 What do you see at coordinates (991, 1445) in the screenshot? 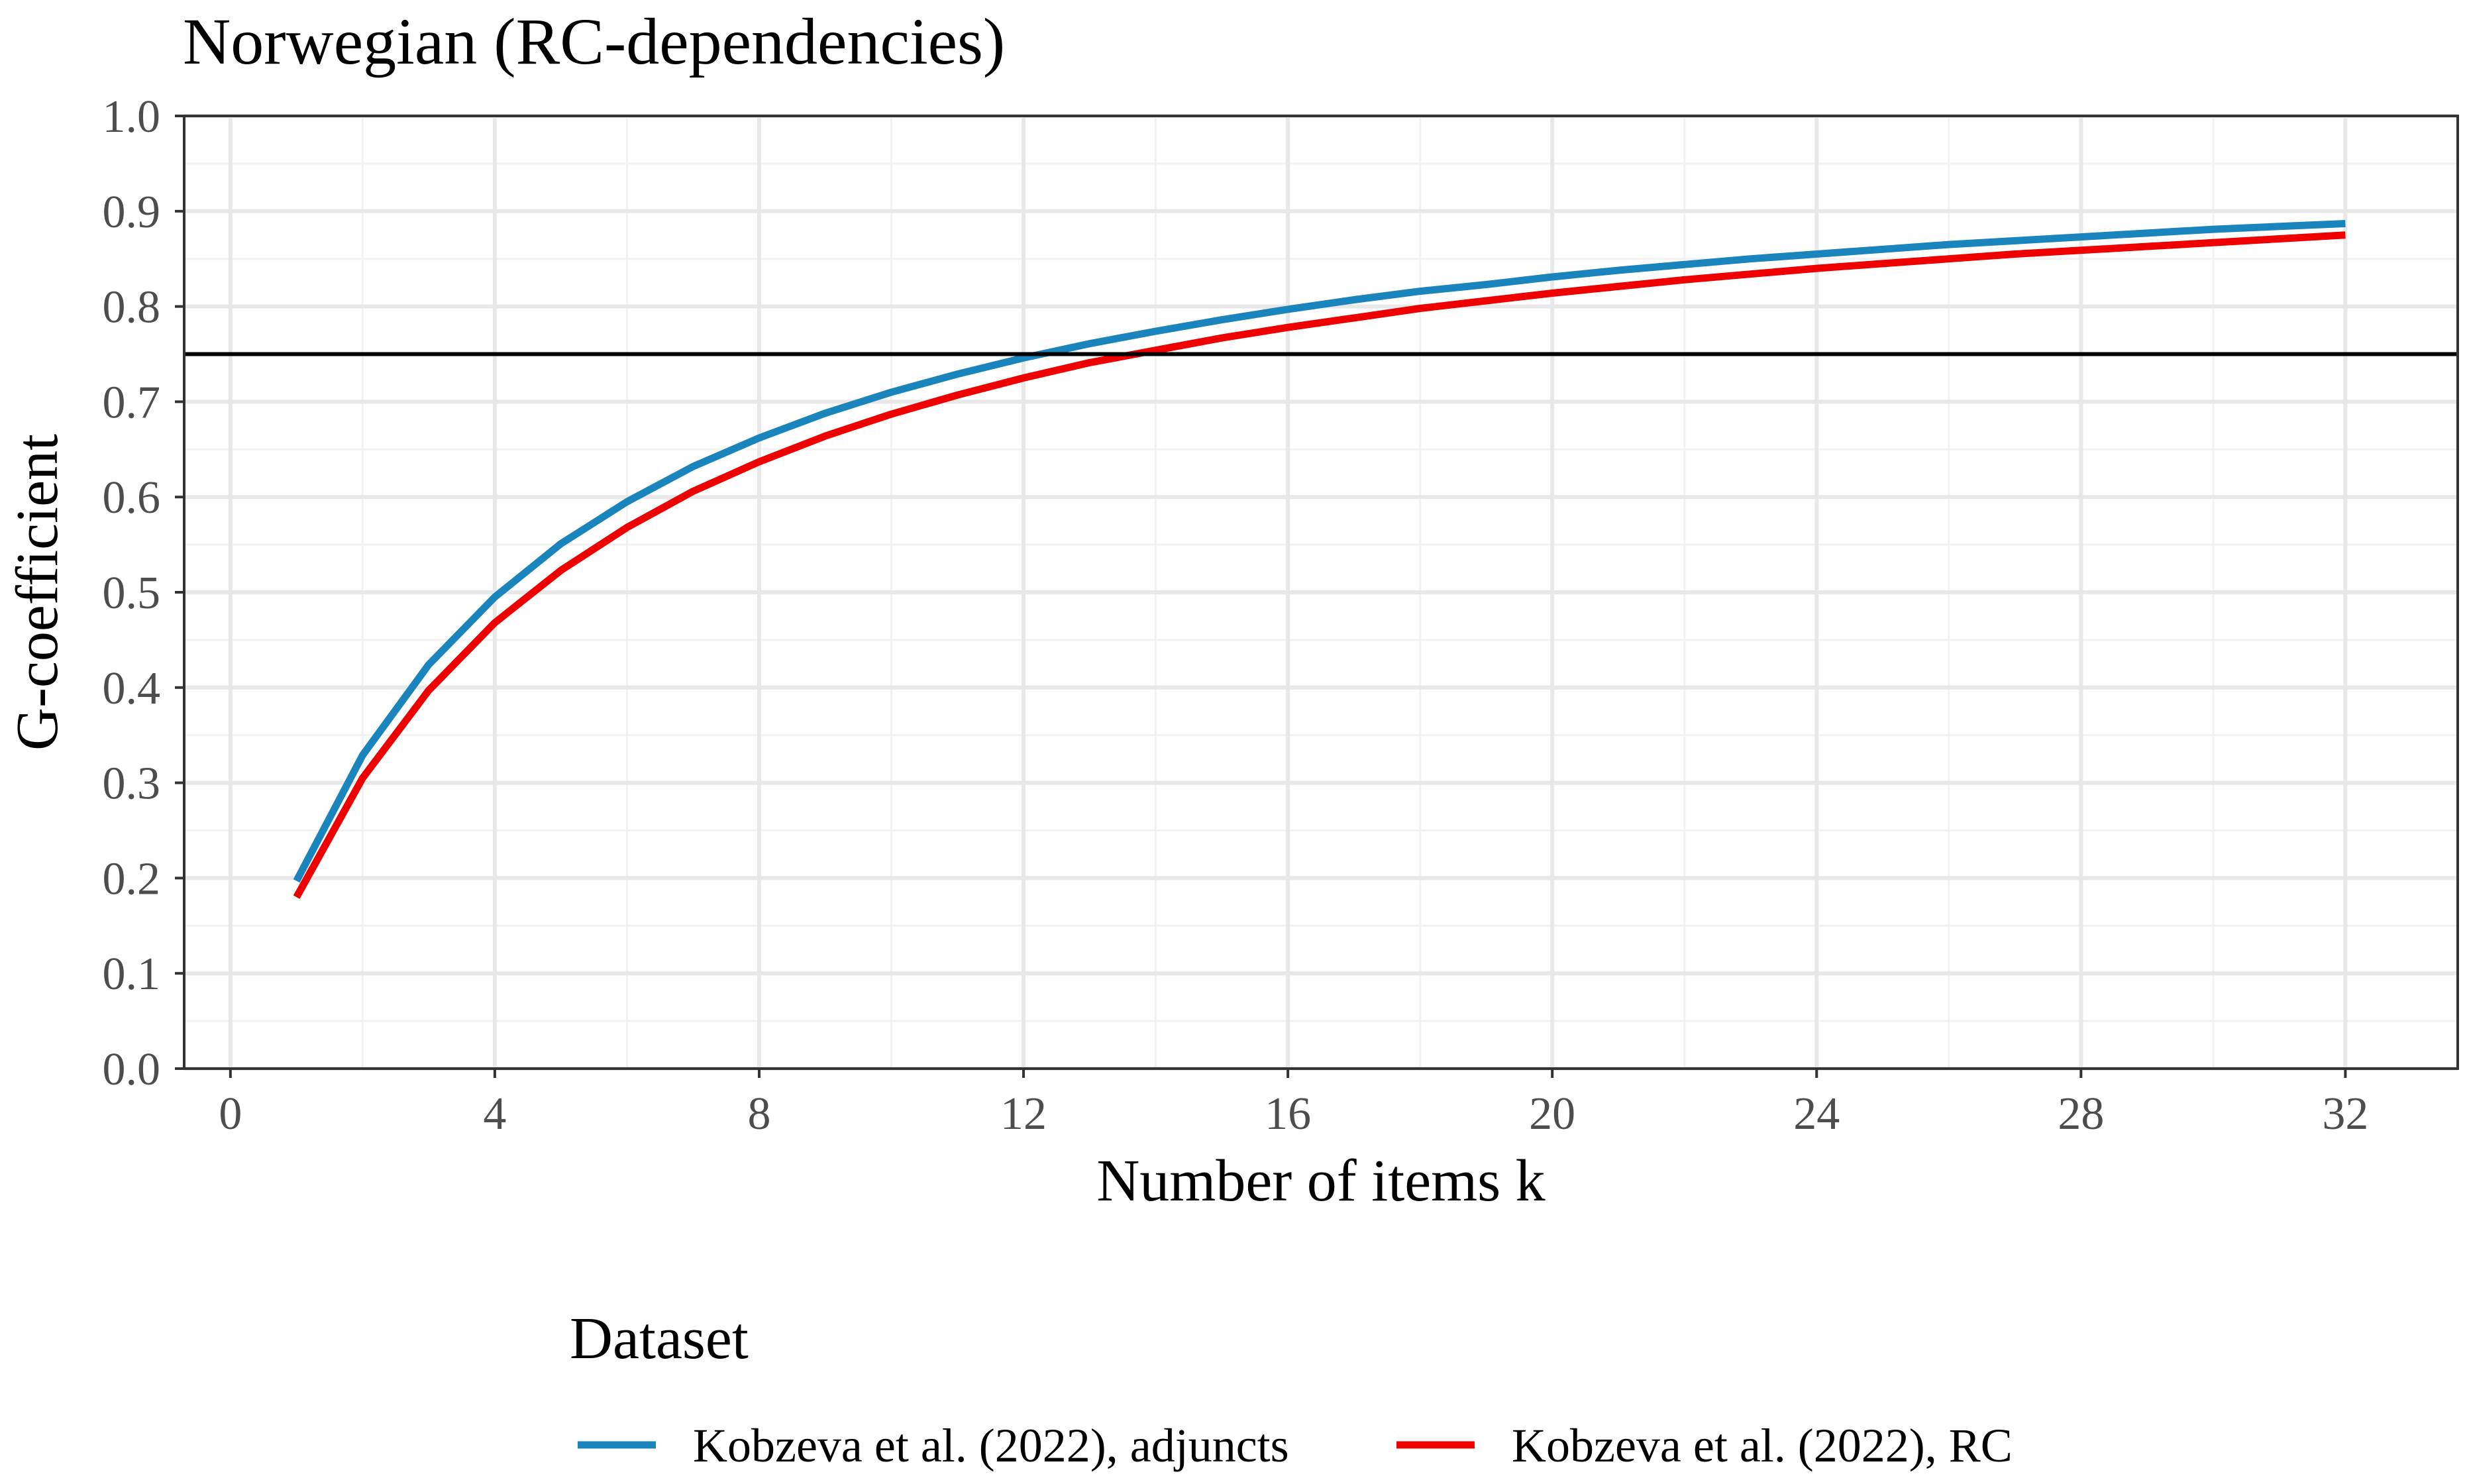
I see `legend-label-adjuncts: Kobzeva et al. (2022), adjuncts` at bounding box center [991, 1445].